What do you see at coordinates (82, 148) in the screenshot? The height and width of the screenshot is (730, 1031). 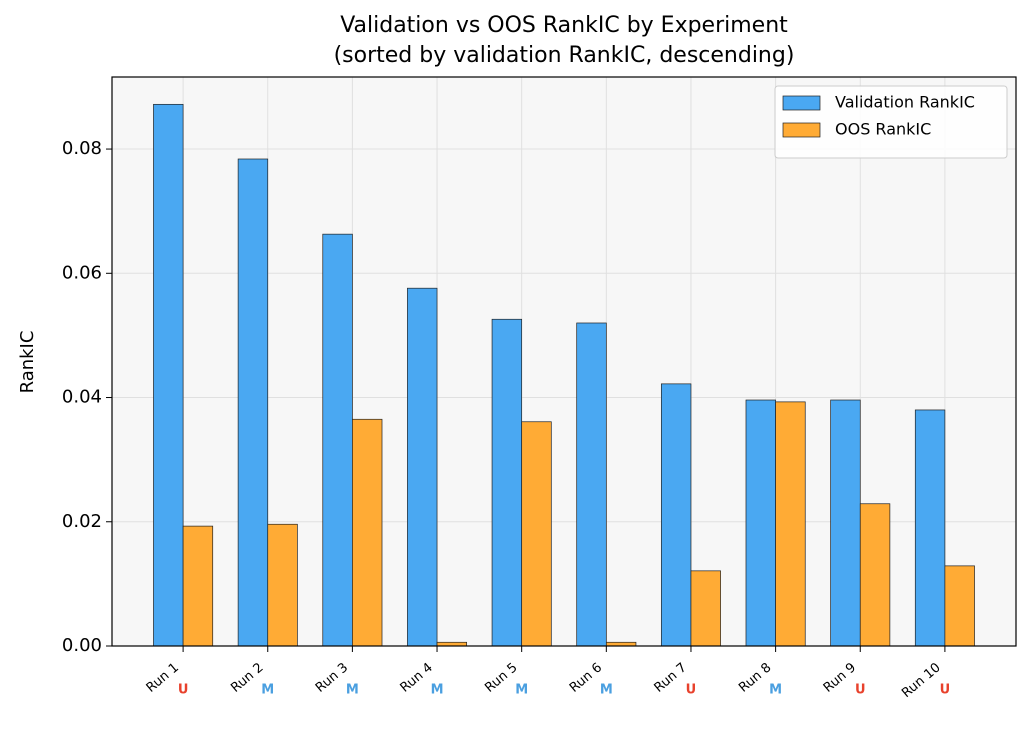 I see `y-tick-label: 0.08` at bounding box center [82, 148].